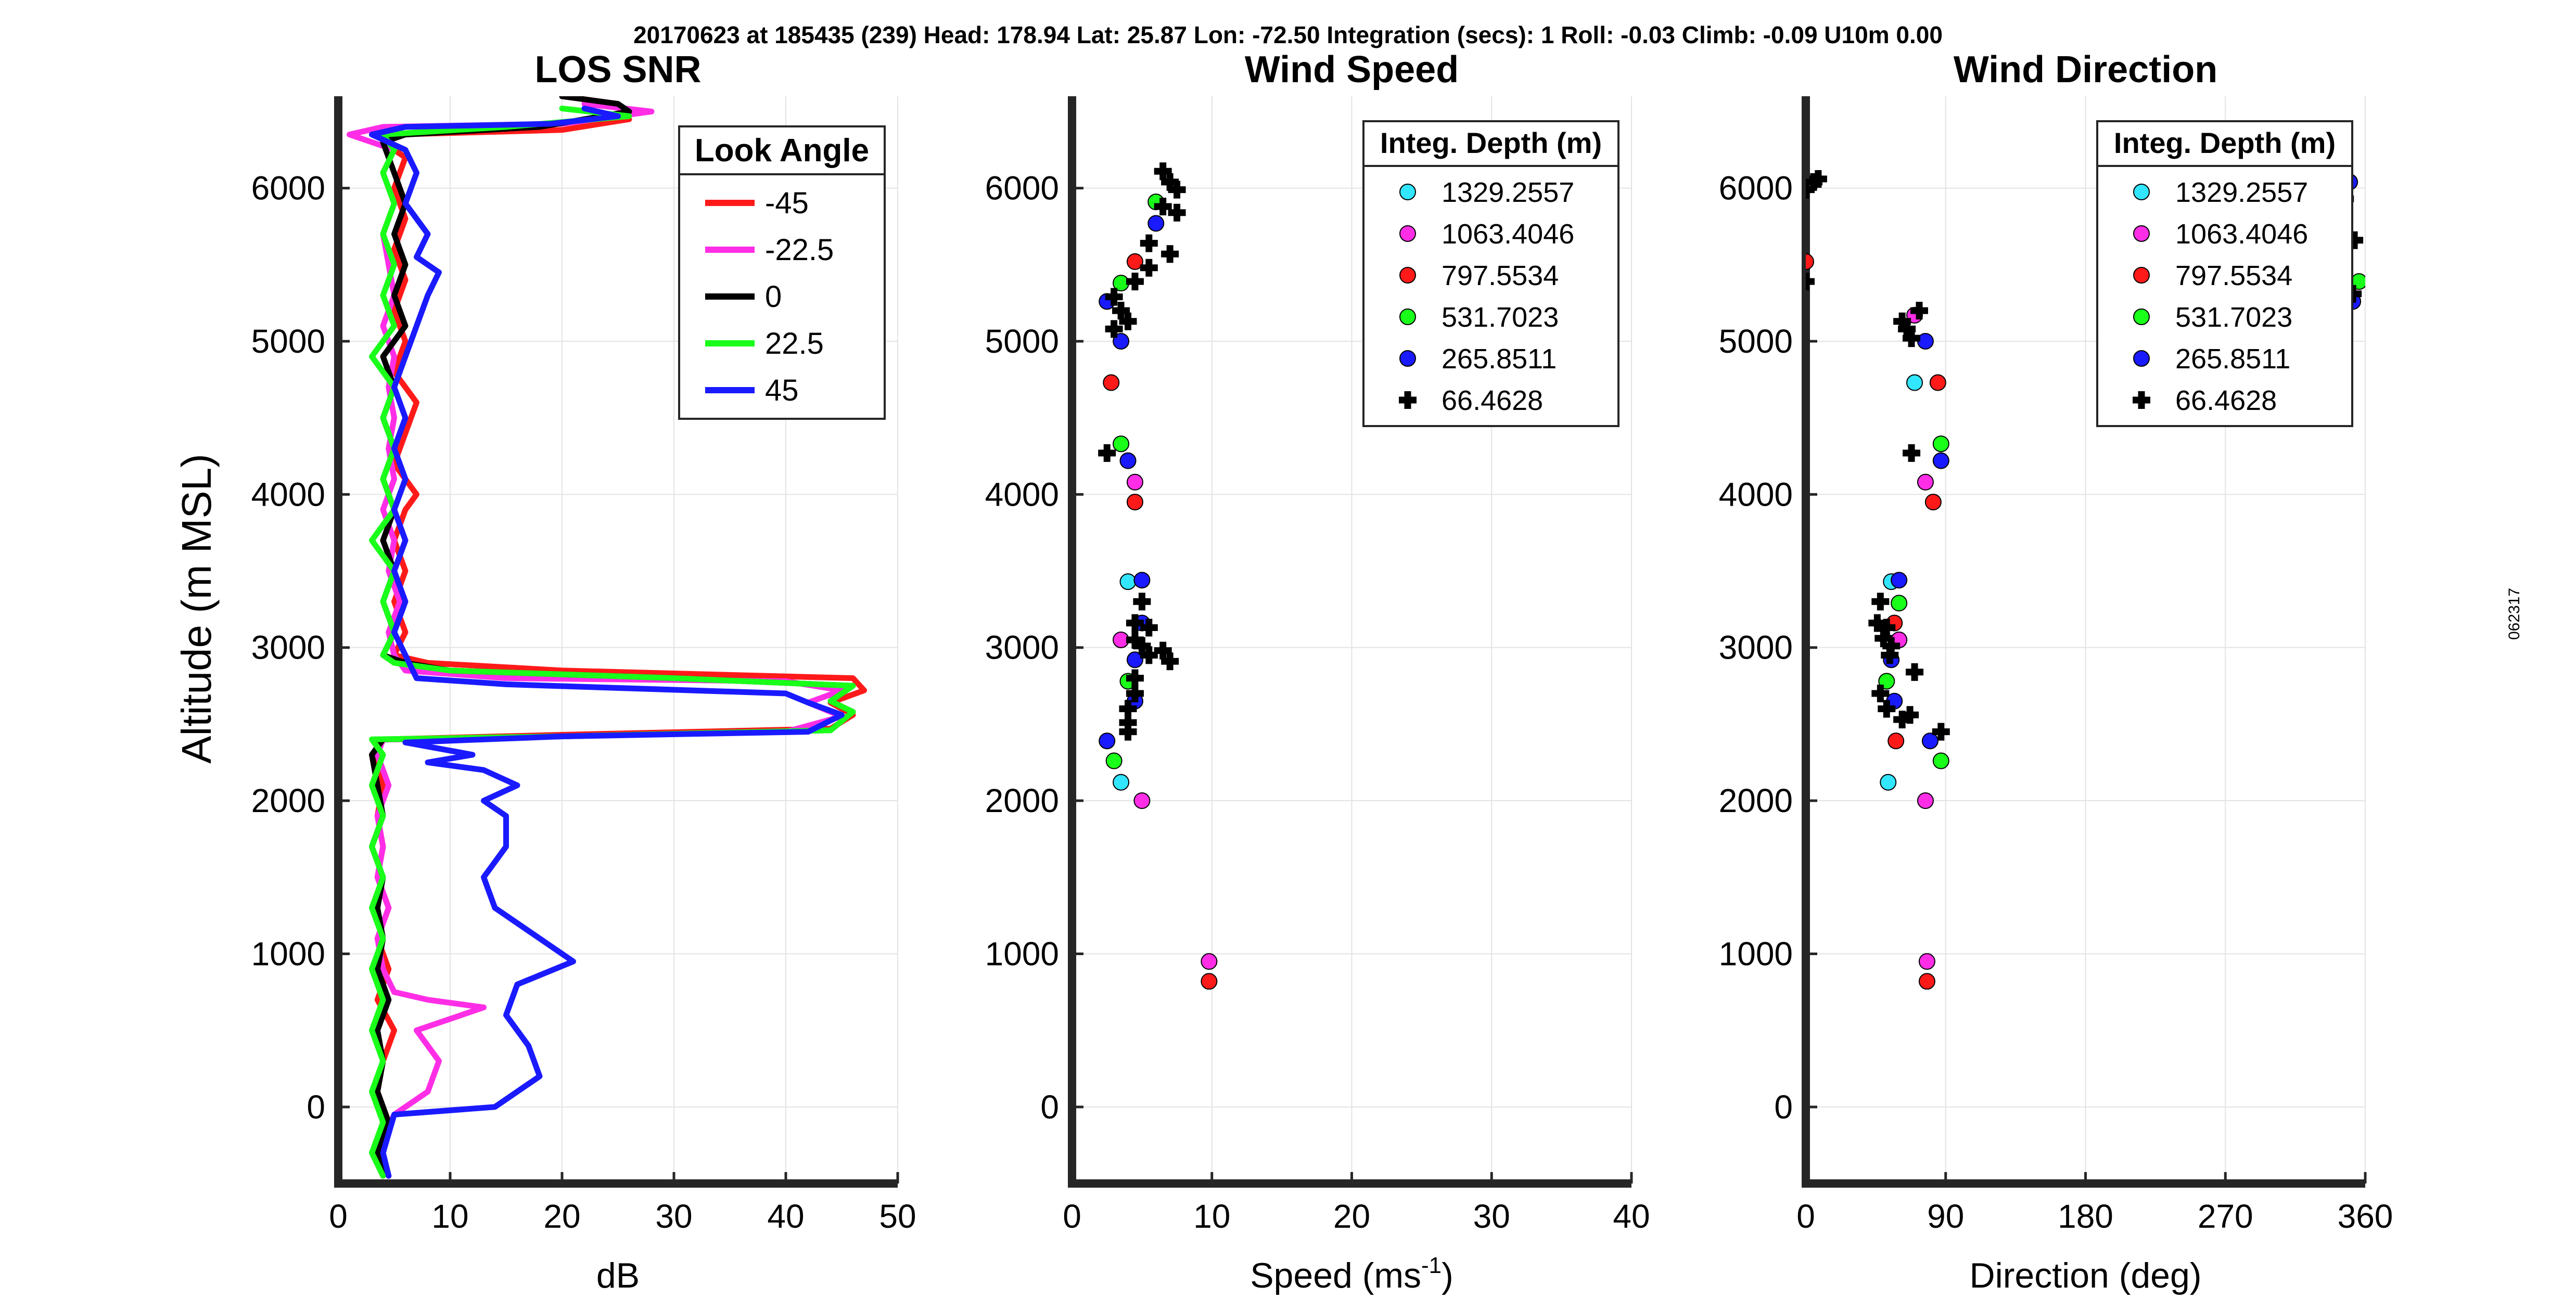 This screenshot has width=2576, height=1312. I want to click on legend-title: Look Angle, so click(782, 151).